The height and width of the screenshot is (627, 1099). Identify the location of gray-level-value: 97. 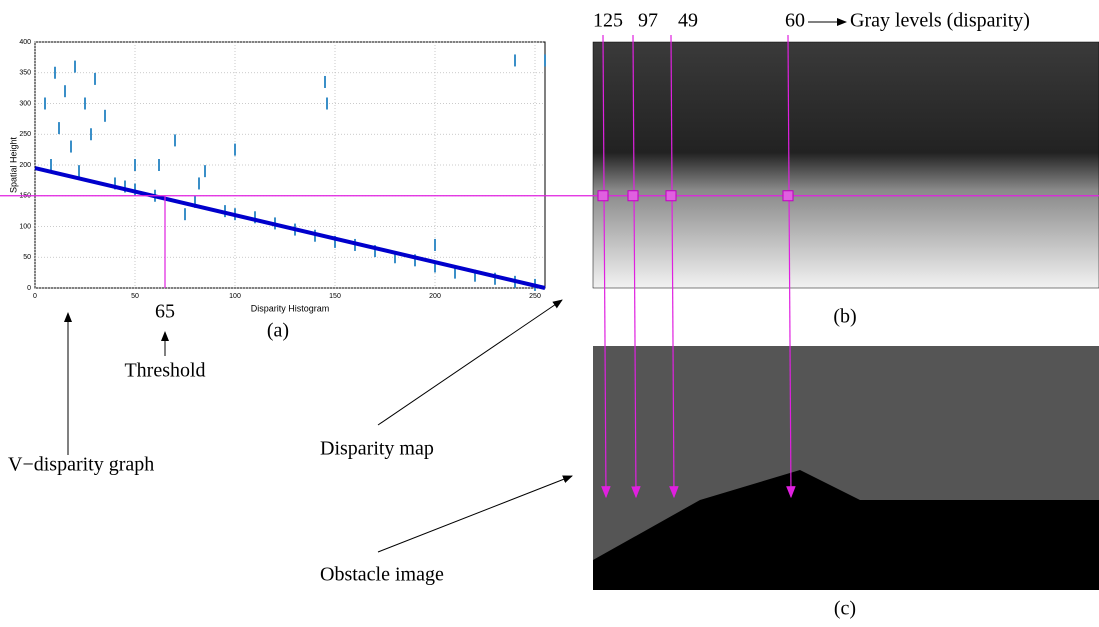
(648, 21).